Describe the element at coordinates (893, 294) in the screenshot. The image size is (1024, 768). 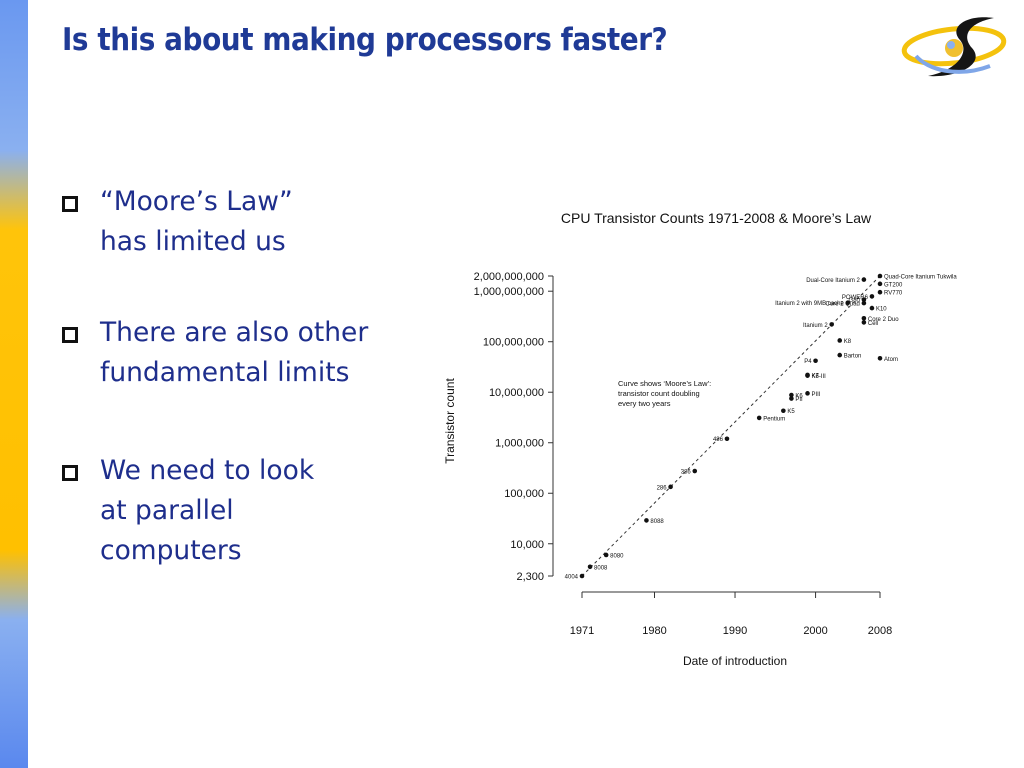
I see `data-point-label: RV770` at that location.